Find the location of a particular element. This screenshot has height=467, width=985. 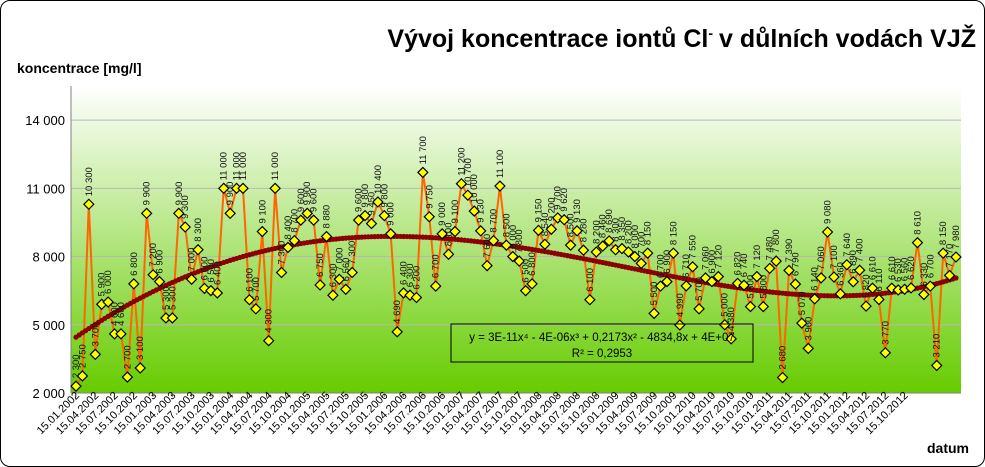

data-label: 9 620 is located at coordinates (564, 200).